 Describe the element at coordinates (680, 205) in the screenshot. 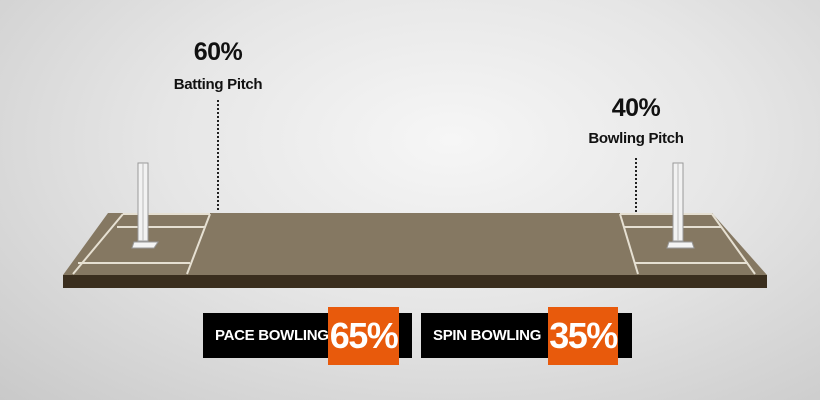

I see `right-stumps-icon` at that location.